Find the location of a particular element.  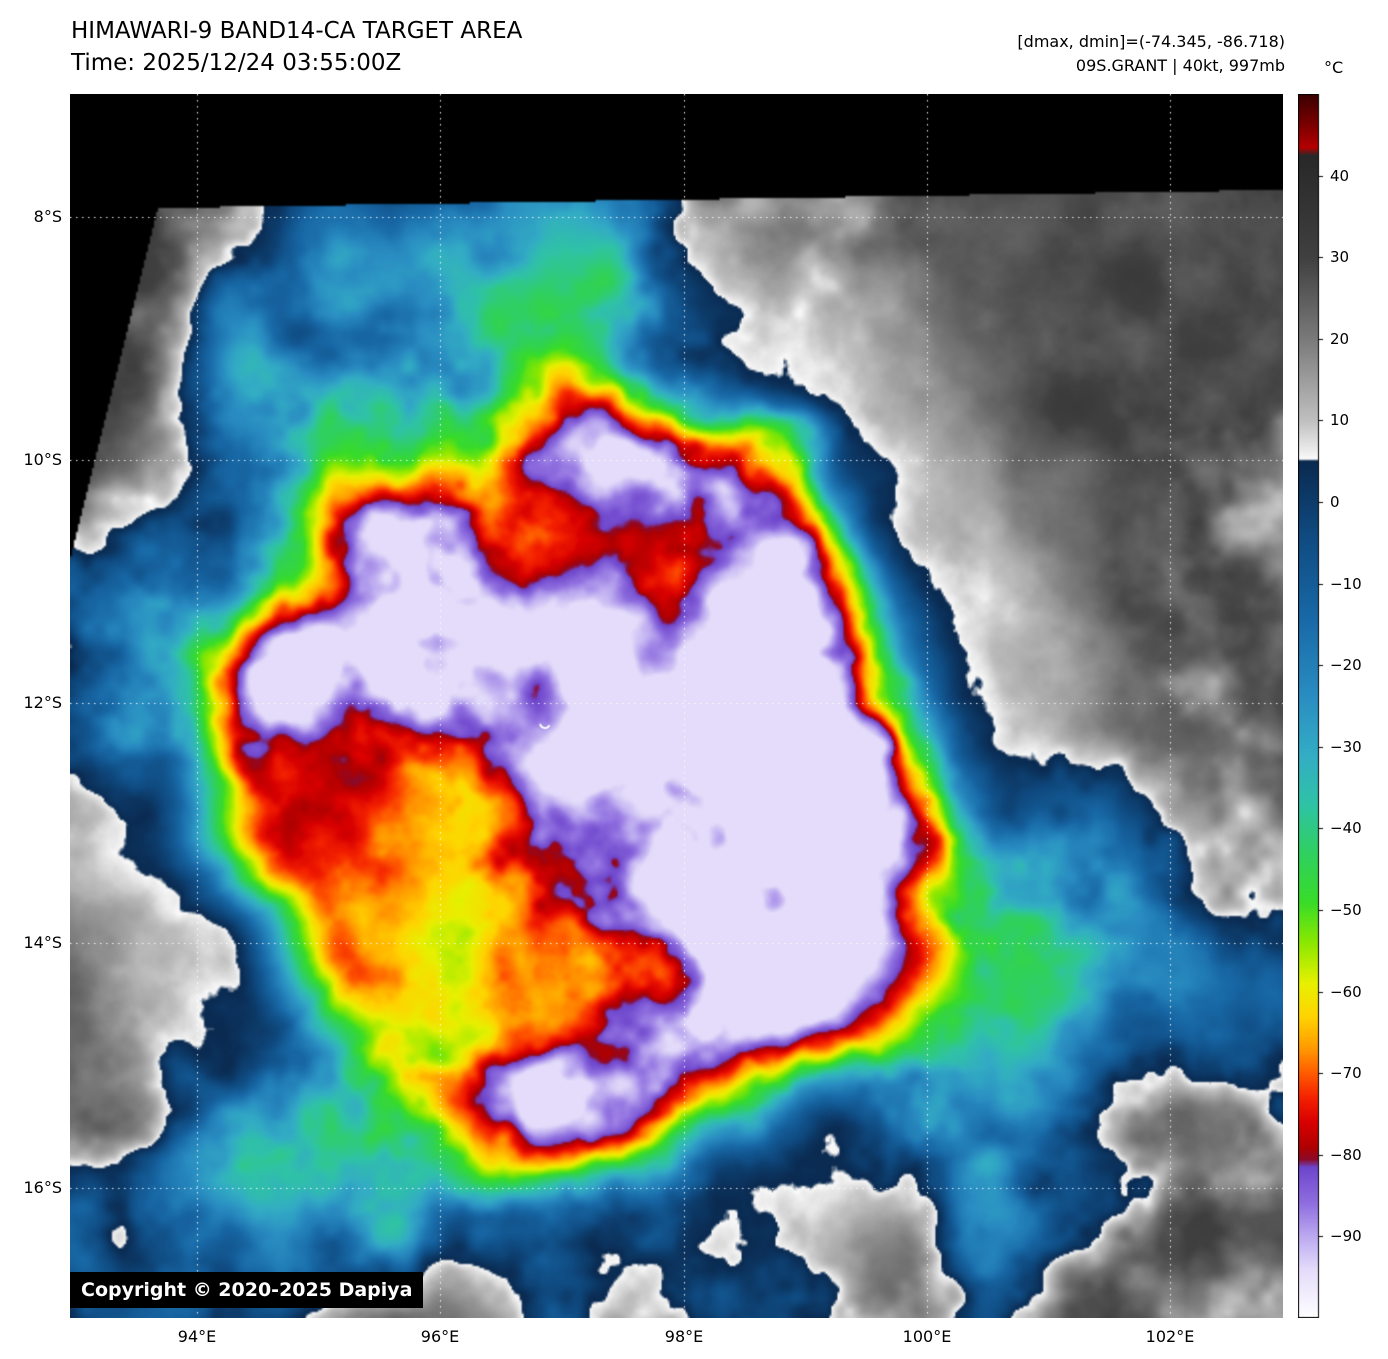

colorbar-unit-label: °C is located at coordinates (1334, 67).